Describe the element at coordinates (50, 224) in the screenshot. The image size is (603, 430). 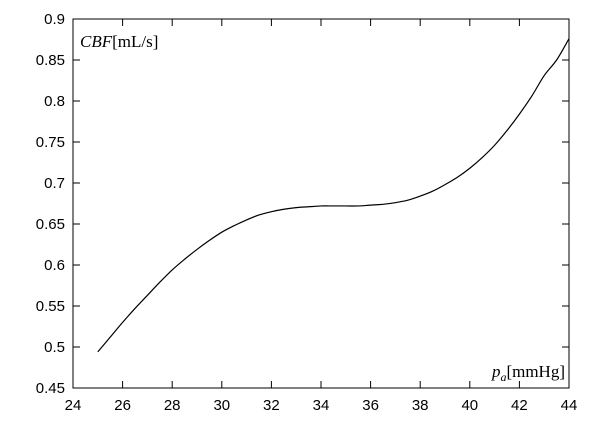
I see `y-tick-label: 0.65` at that location.